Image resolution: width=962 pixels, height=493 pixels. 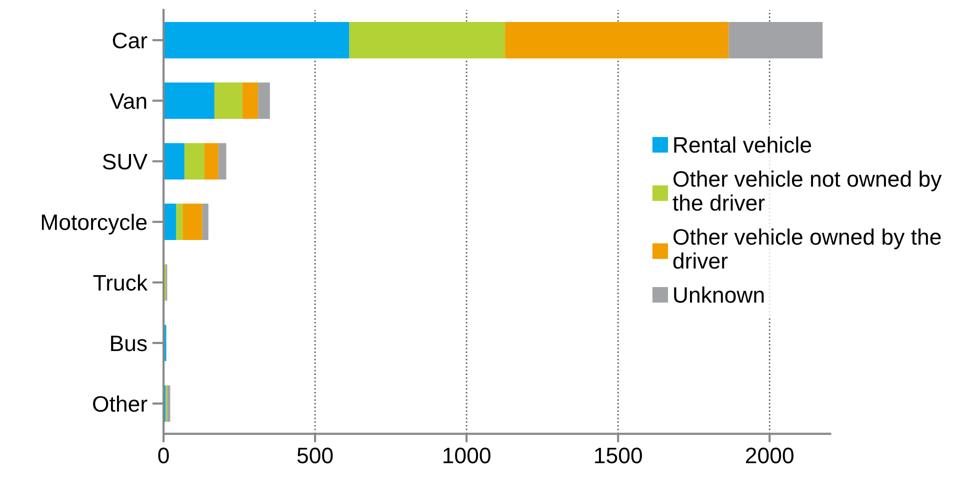 What do you see at coordinates (770, 456) in the screenshot?
I see `x-tick-label: 2000` at bounding box center [770, 456].